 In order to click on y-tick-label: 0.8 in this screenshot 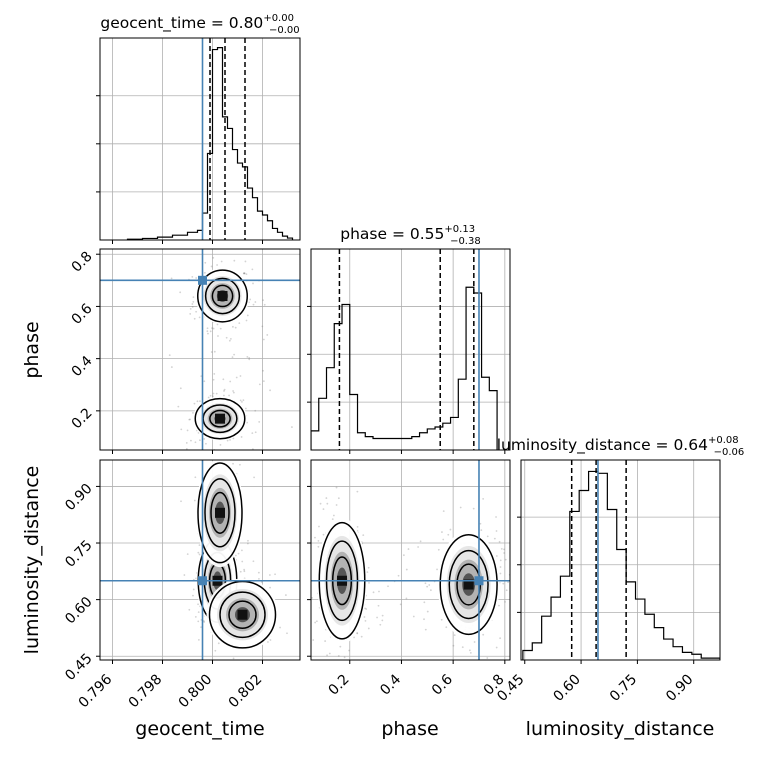, I will do `click(82, 262)`.